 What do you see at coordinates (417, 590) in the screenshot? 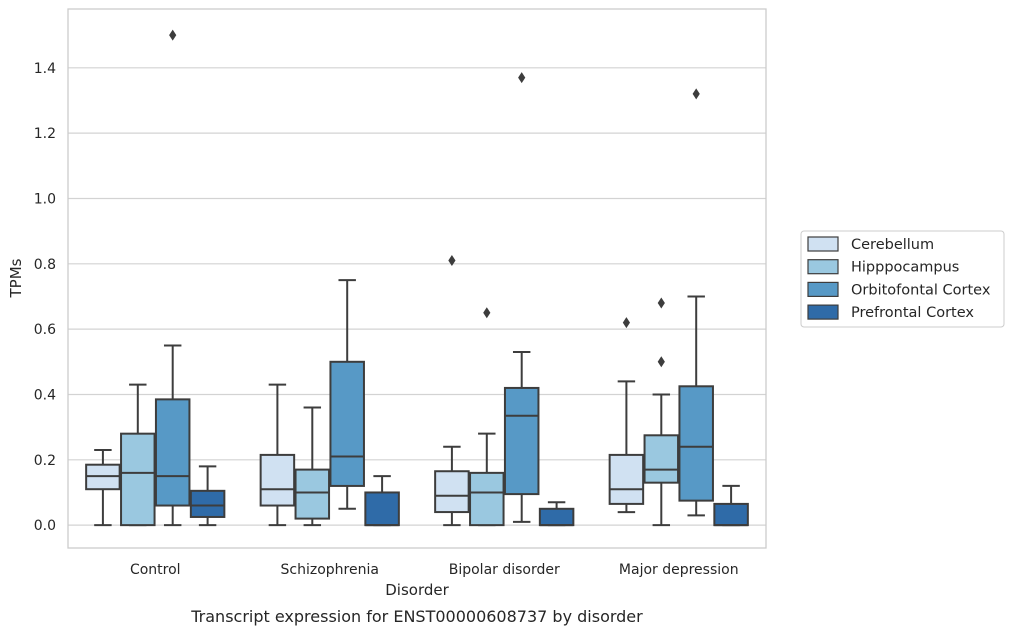
I see `x-axis-title: Disorder` at bounding box center [417, 590].